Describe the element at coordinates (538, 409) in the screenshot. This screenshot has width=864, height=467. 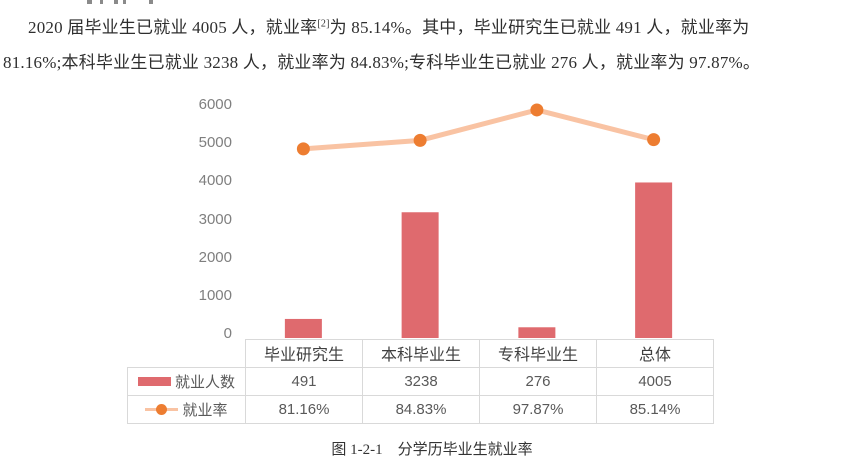
I see `table-cell: 97.87%` at that location.